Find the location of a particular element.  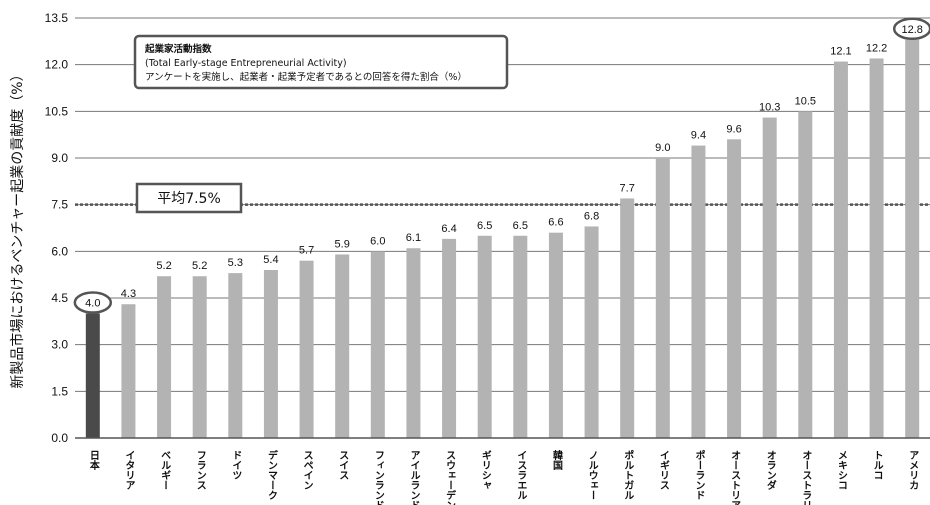

value-label: 5.9 is located at coordinates (342, 244).